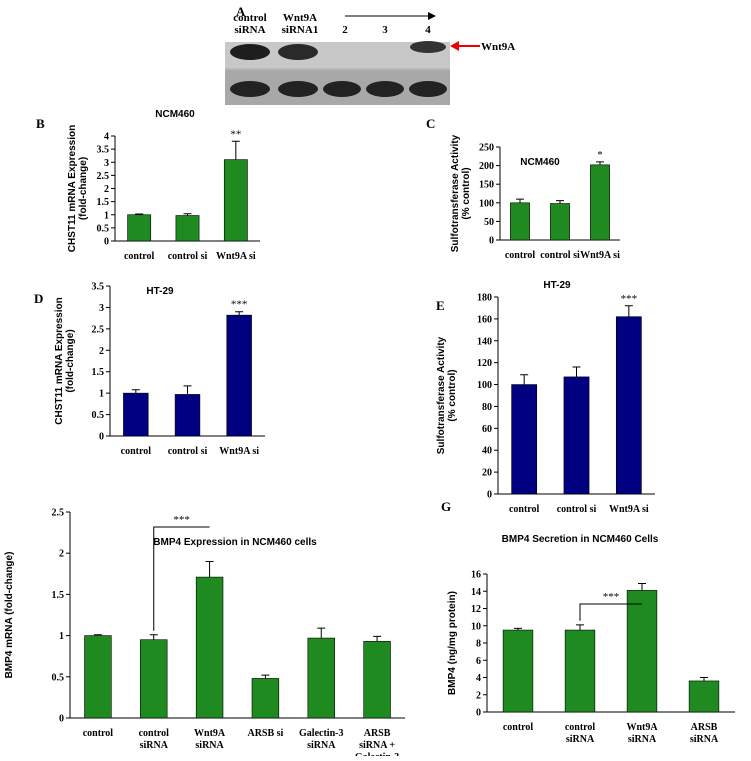  I want to click on y-tick-label: 40, so click(487, 451).